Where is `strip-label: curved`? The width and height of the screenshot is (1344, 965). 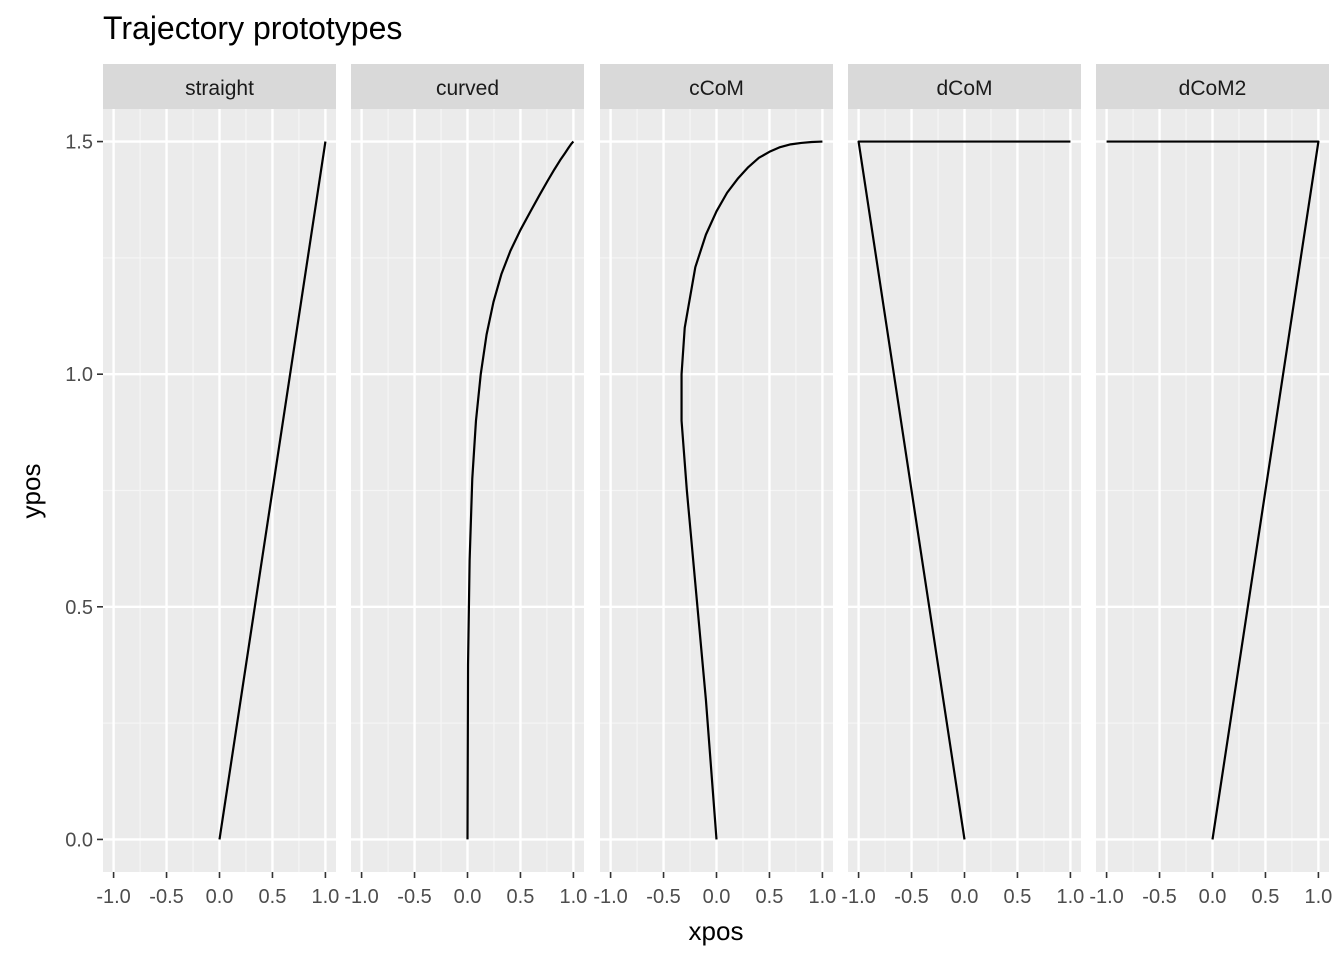
strip-label: curved is located at coordinates (467, 88).